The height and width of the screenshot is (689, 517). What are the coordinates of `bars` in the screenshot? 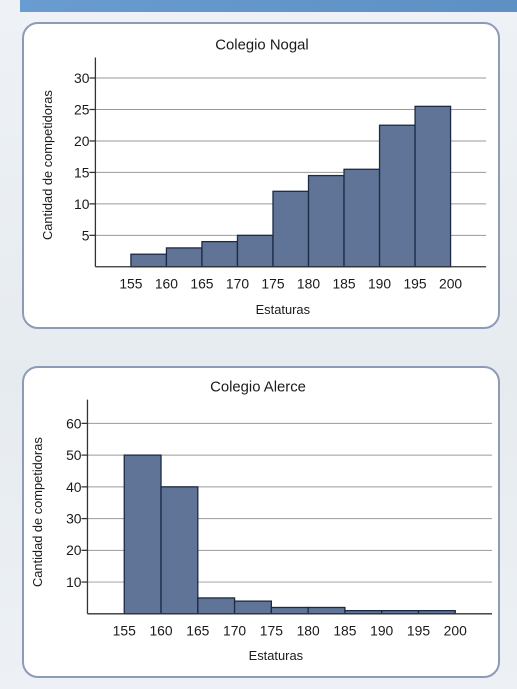 It's located at (291, 186).